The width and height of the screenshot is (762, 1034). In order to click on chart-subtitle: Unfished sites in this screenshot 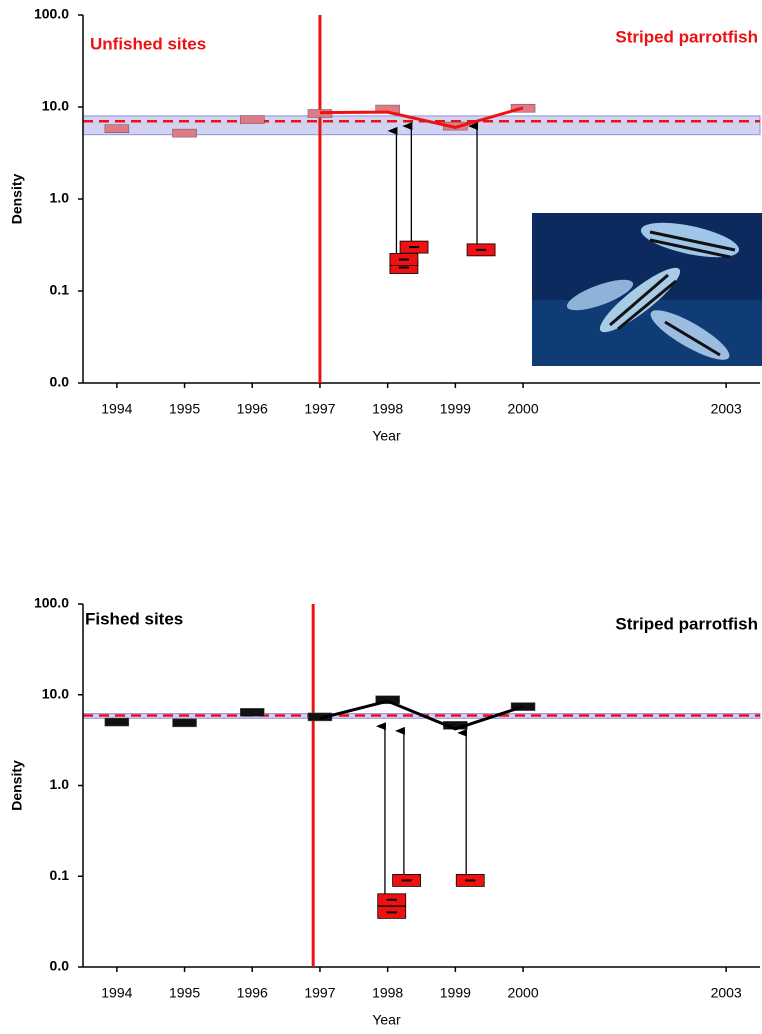, I will do `click(148, 43)`.